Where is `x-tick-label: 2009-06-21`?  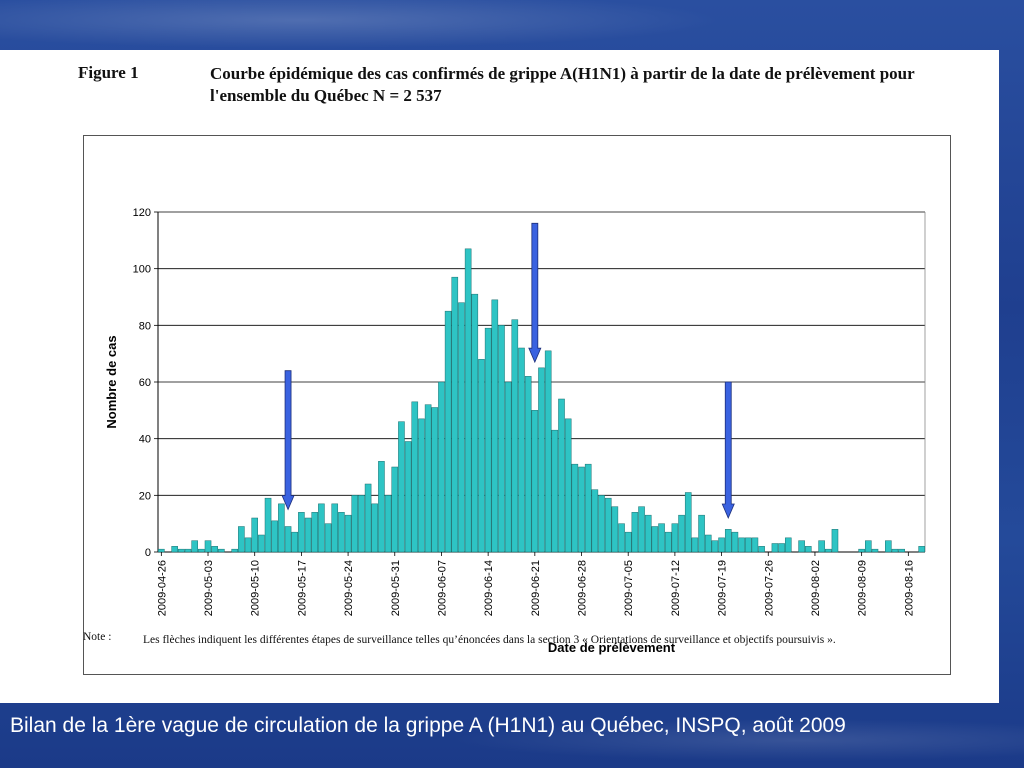 x-tick-label: 2009-06-21 is located at coordinates (536, 588).